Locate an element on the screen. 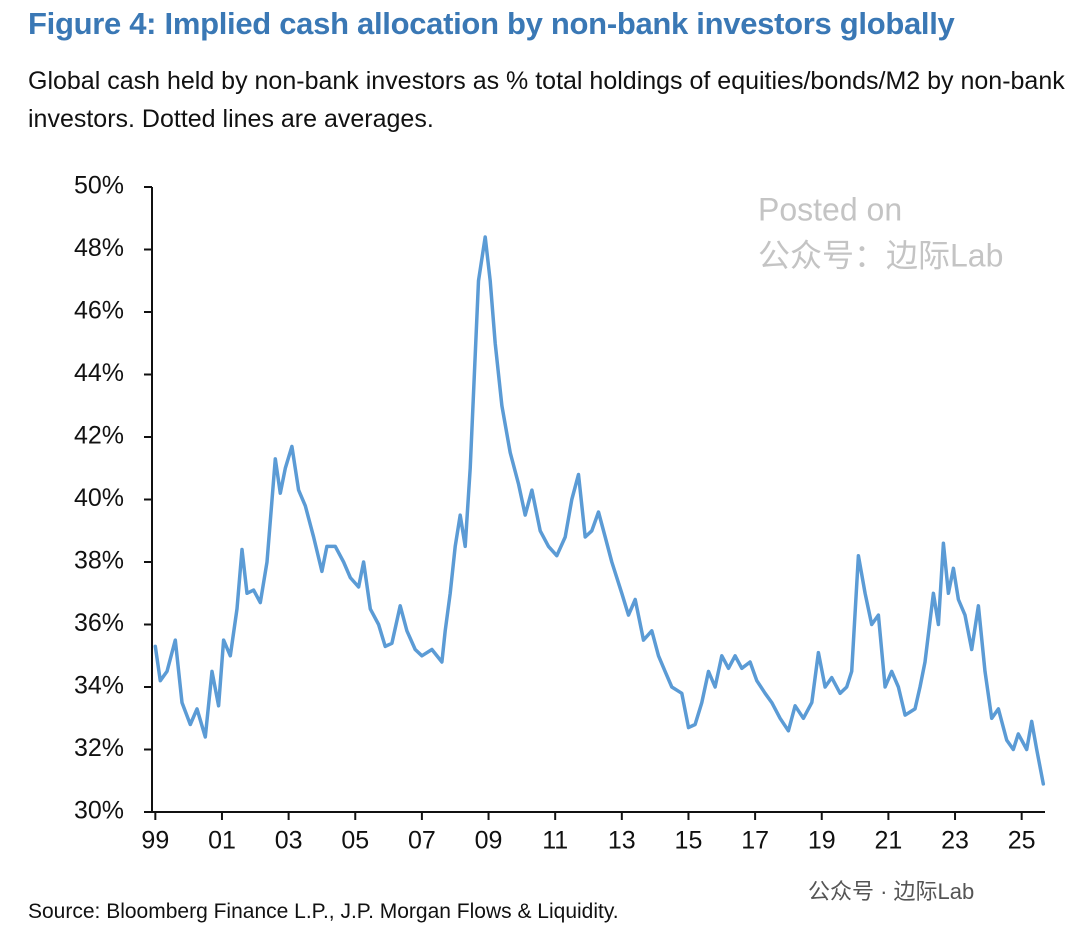  y-tick-label: 50% is located at coordinates (99, 186).